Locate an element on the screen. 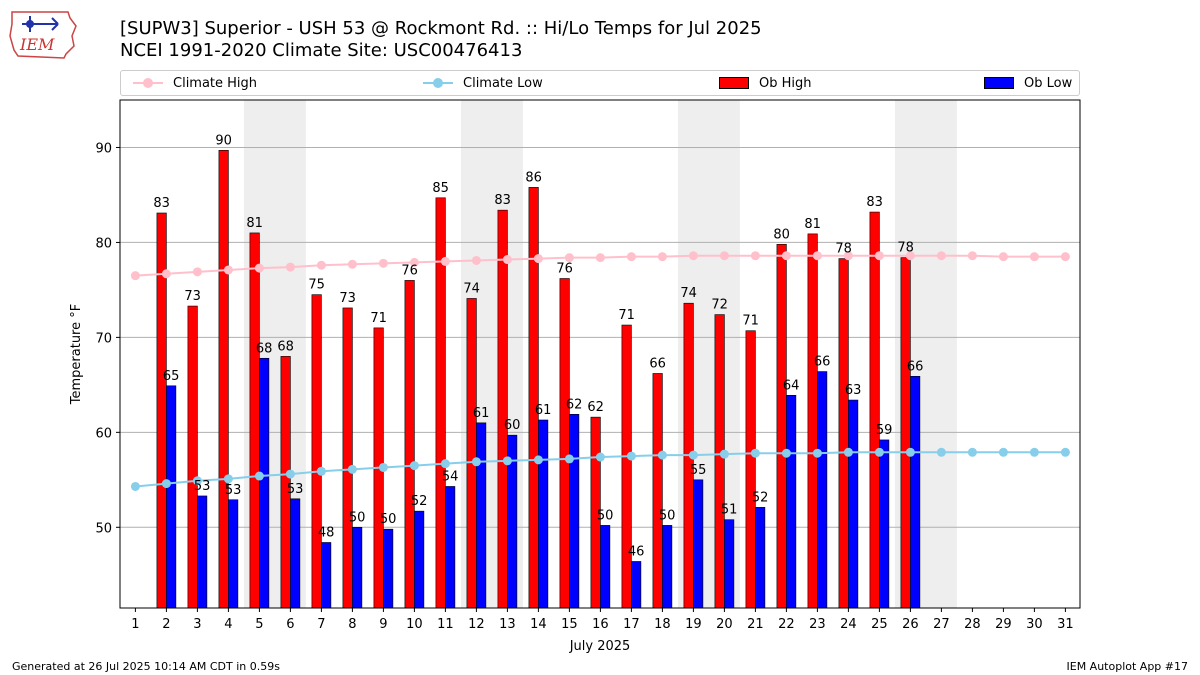 The height and width of the screenshot is (675, 1200). x-tick-label: 29 is located at coordinates (1003, 624).